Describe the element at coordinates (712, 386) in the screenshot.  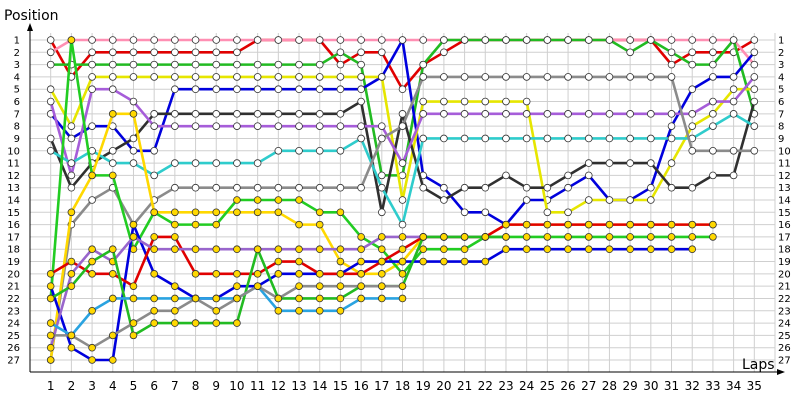
I see `x-tick-label: 33` at that location.